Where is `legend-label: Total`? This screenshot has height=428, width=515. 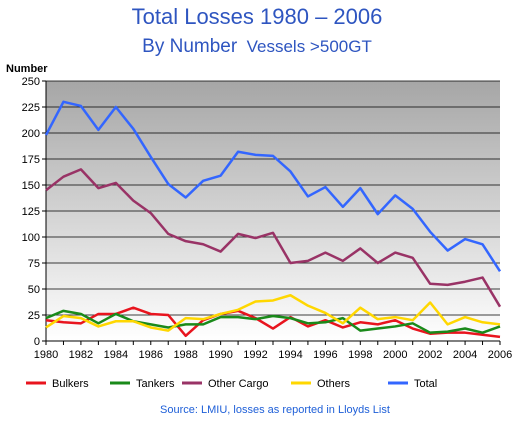 legend-label: Total is located at coordinates (425, 384).